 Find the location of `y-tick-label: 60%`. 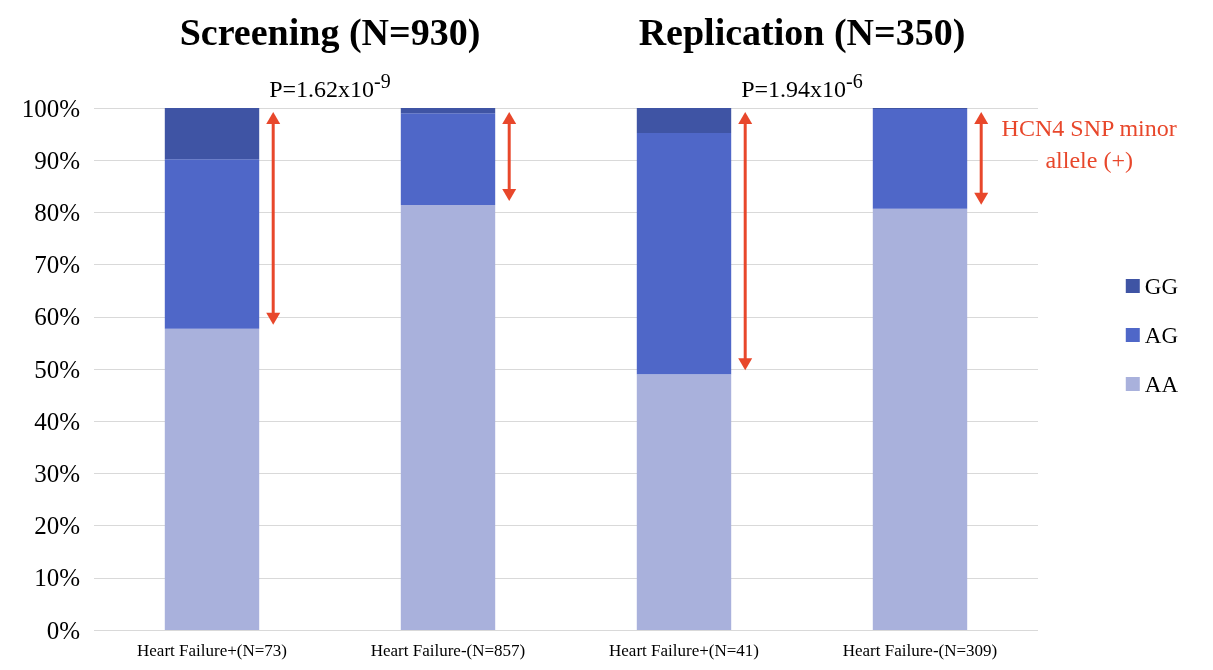

y-tick-label: 60% is located at coordinates (57, 317).